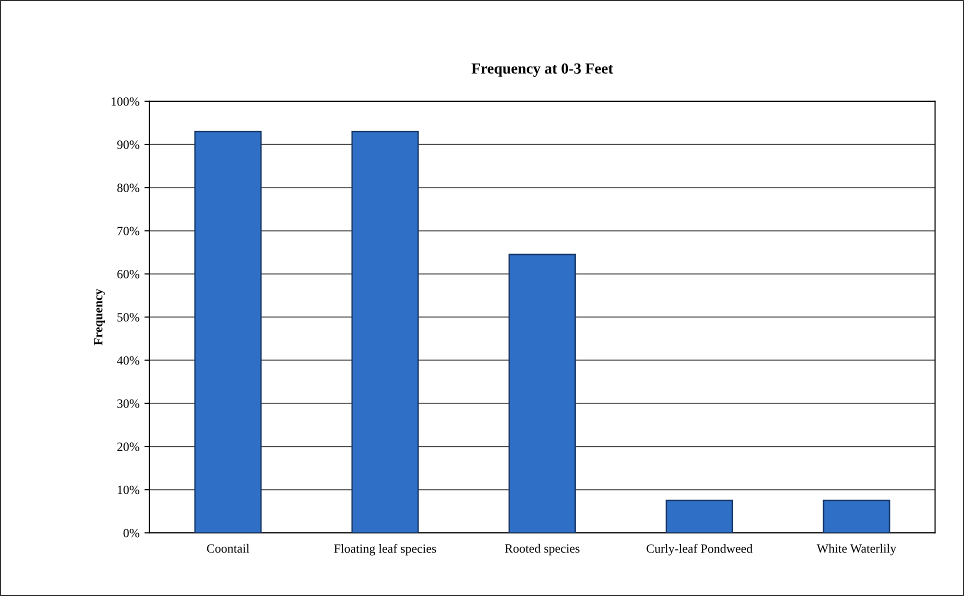 This screenshot has width=964, height=596. I want to click on x-tick-label: Floating leaf species, so click(385, 550).